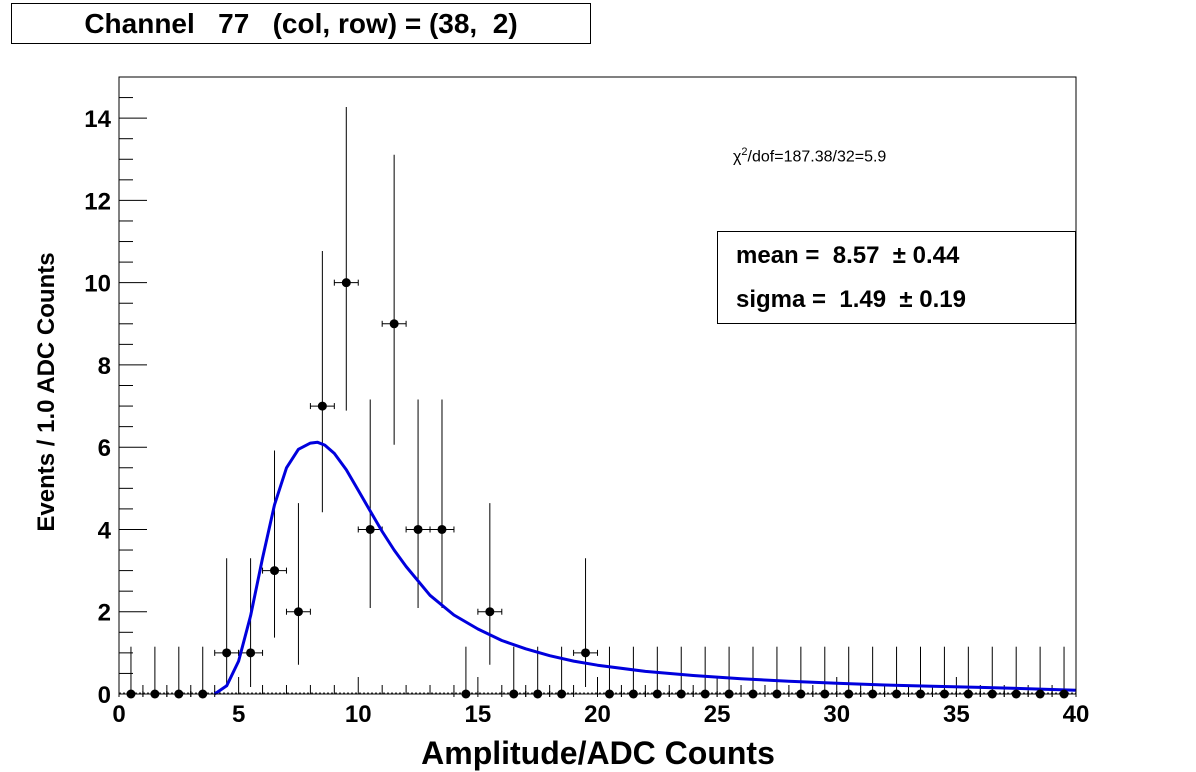 This screenshot has height=772, width=1196. Describe the element at coordinates (105, 530) in the screenshot. I see `y-tick-label: 4` at that location.